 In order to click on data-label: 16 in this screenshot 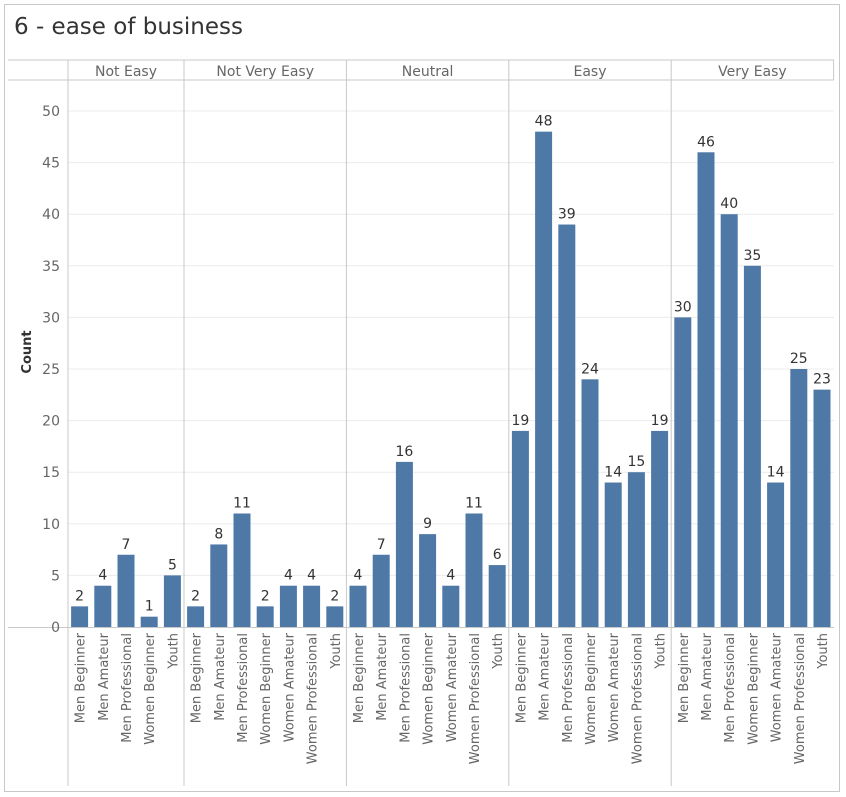, I will do `click(404, 452)`.